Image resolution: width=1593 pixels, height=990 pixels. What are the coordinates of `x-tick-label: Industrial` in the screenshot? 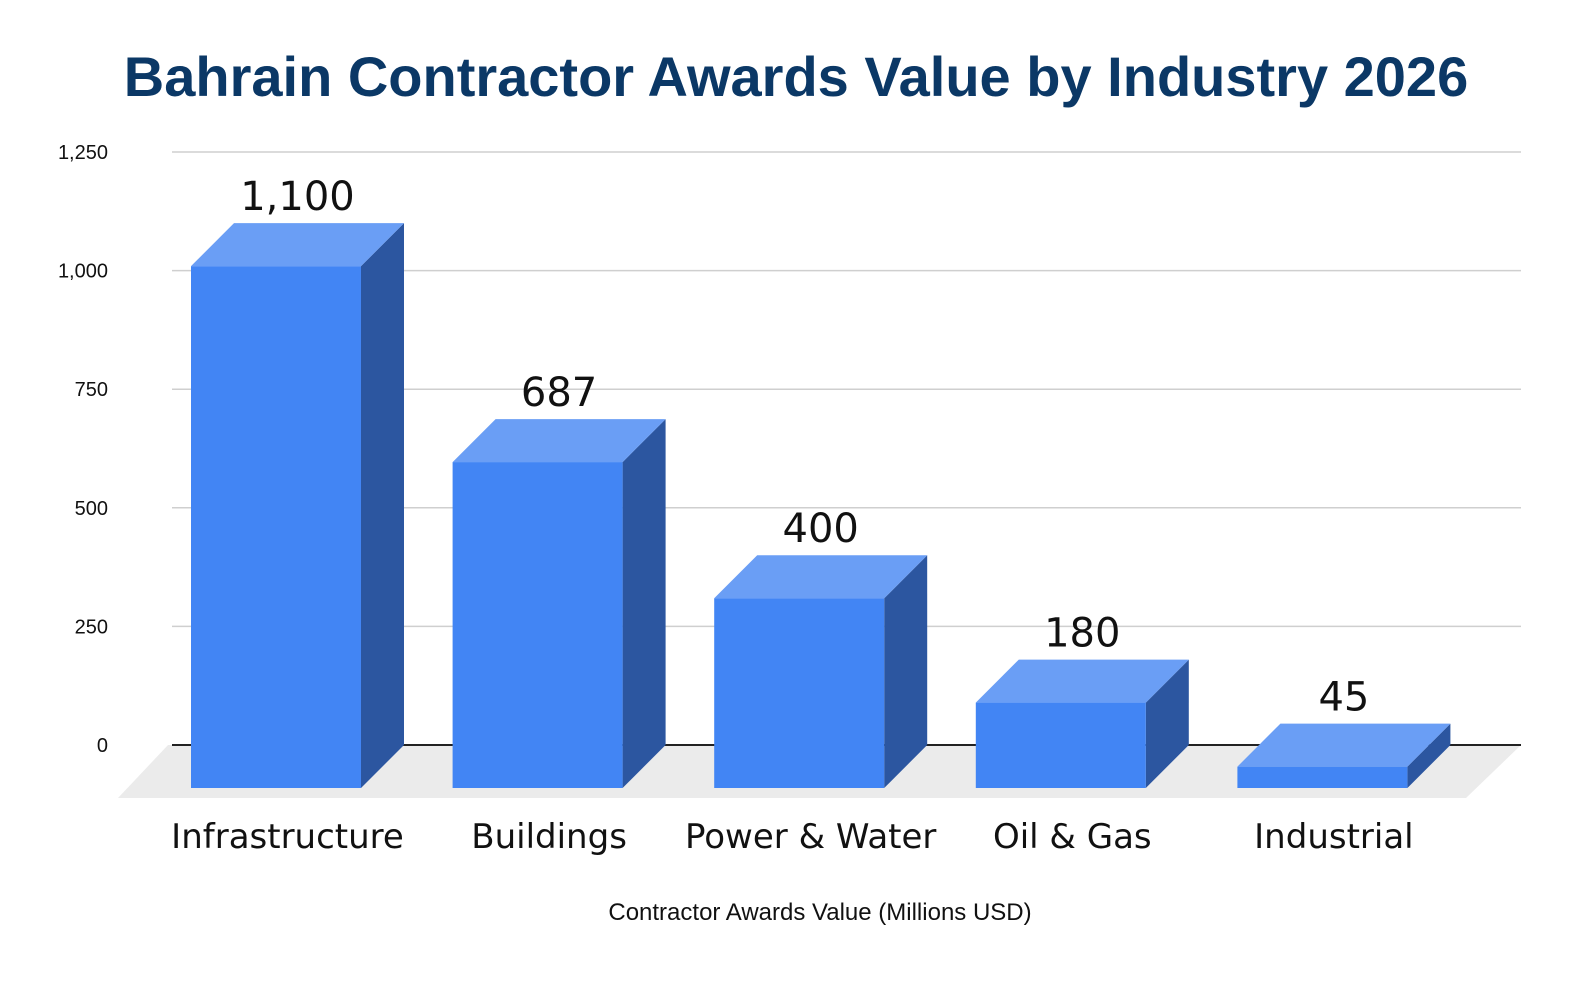 It's located at (1333, 837).